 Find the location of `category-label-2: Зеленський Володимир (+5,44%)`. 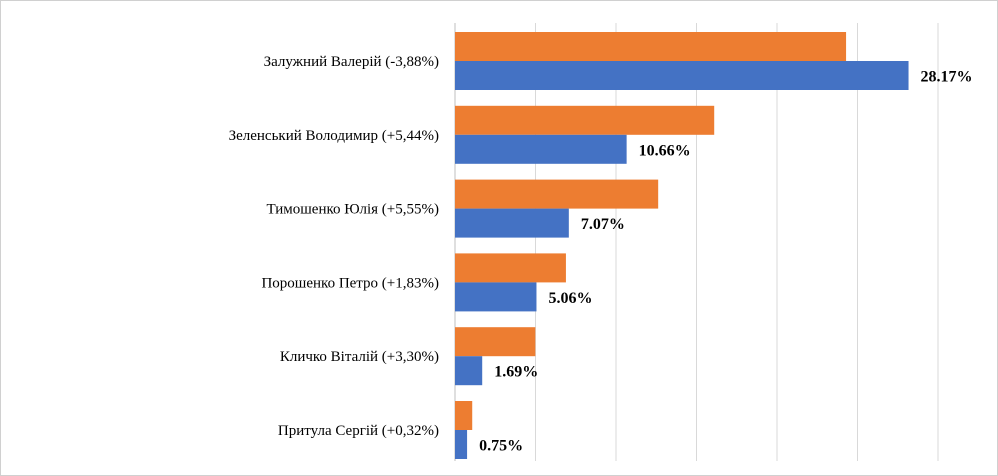

category-label-2: Зеленський Володимир (+5,44%) is located at coordinates (334, 136).